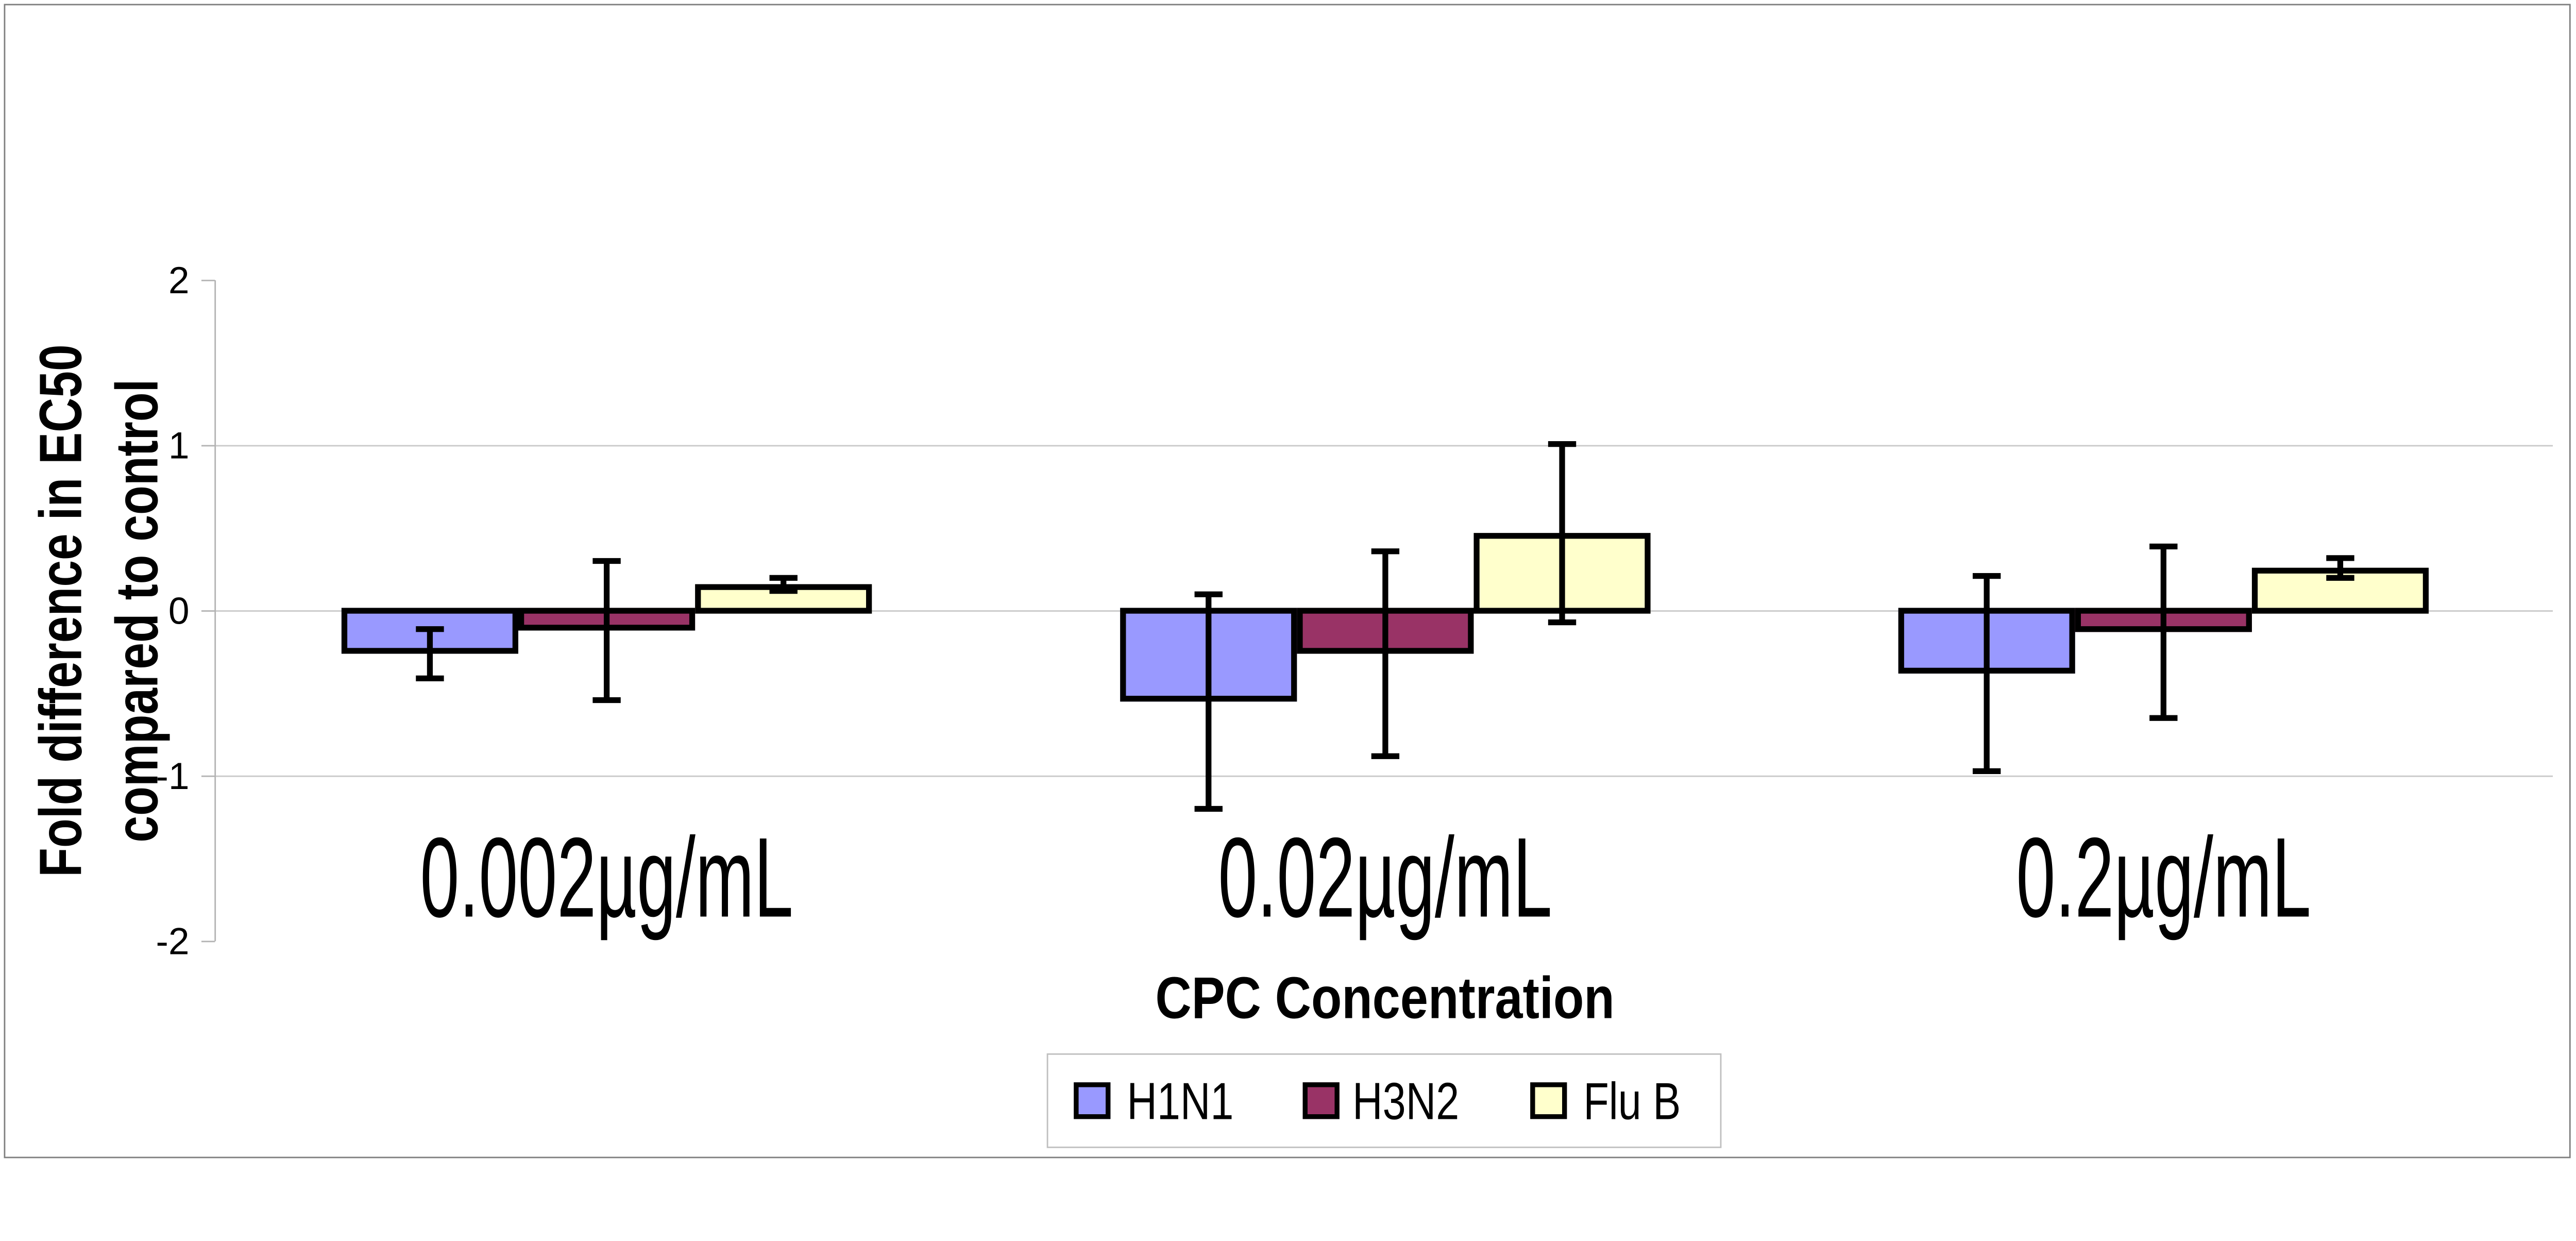  I want to click on error-bar-flub-2-cap-bottom, so click(2340, 578).